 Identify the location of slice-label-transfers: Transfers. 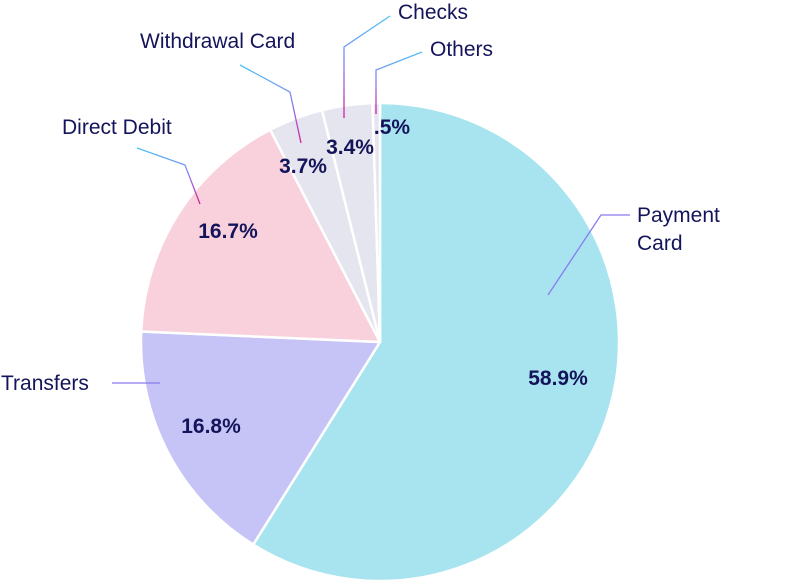
(45, 383).